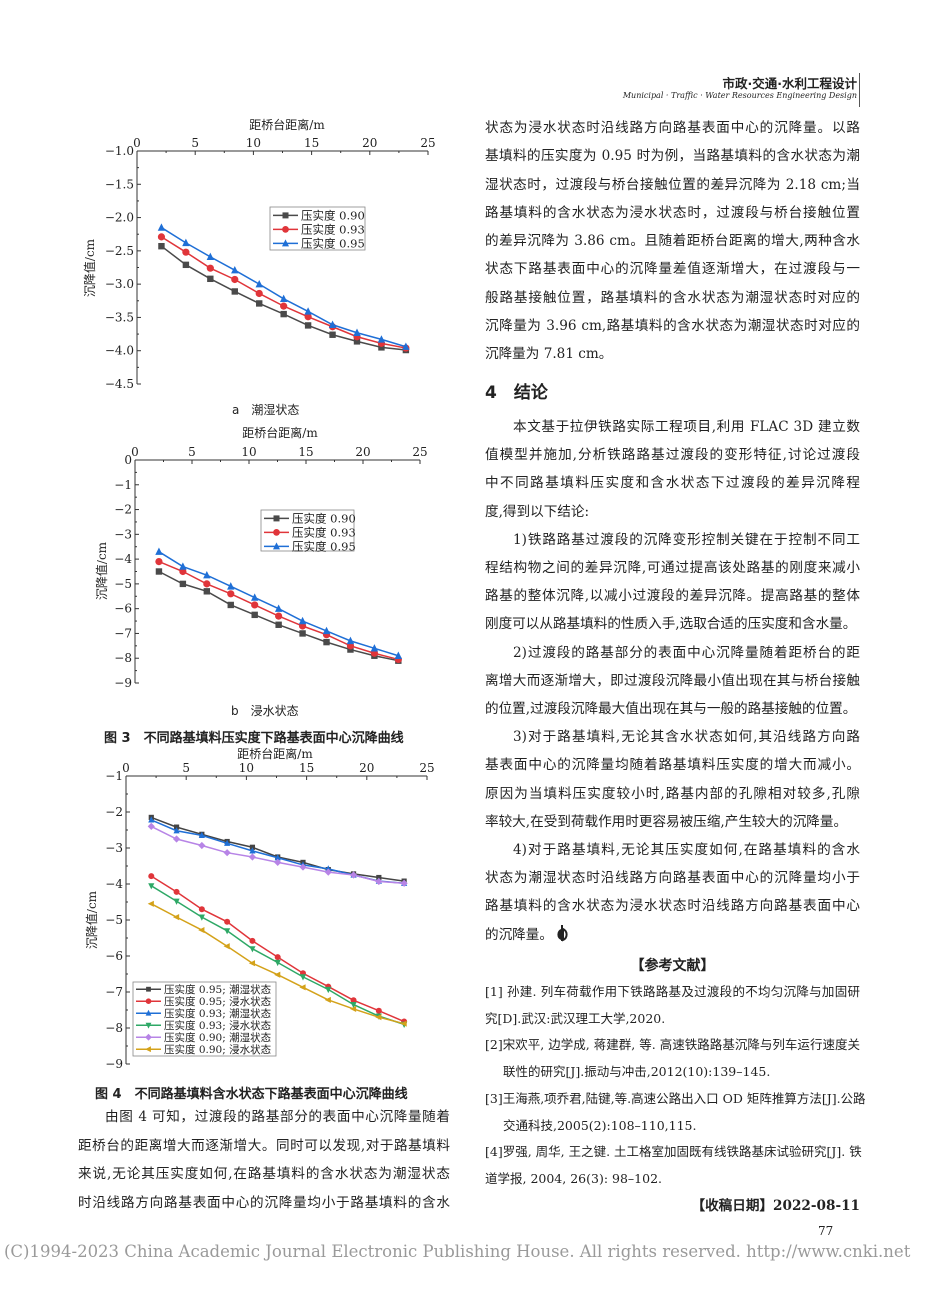  Describe the element at coordinates (686, 850) in the screenshot. I see `text-line: 4)对于路基填料,无论其压实度如何,在路基填料的含水` at that location.